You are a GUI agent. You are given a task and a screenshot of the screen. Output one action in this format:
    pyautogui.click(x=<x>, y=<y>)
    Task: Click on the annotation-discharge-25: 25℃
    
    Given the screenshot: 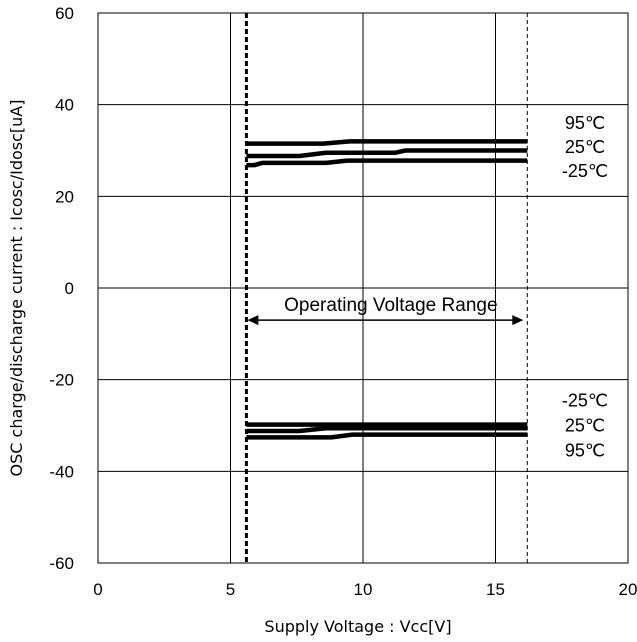 What is the action you would take?
    pyautogui.click(x=585, y=426)
    